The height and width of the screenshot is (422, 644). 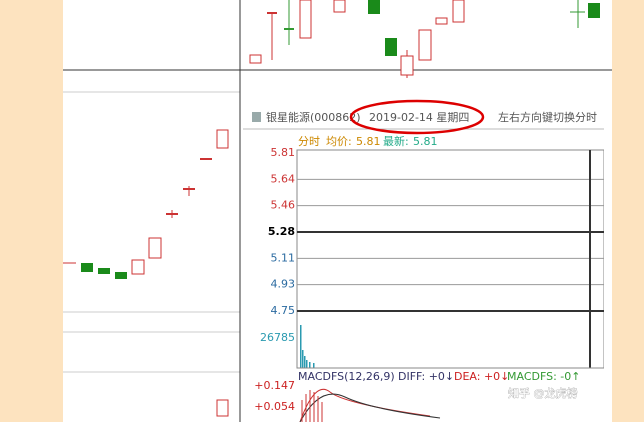 I want to click on price-label: 5.46, so click(x=283, y=205).